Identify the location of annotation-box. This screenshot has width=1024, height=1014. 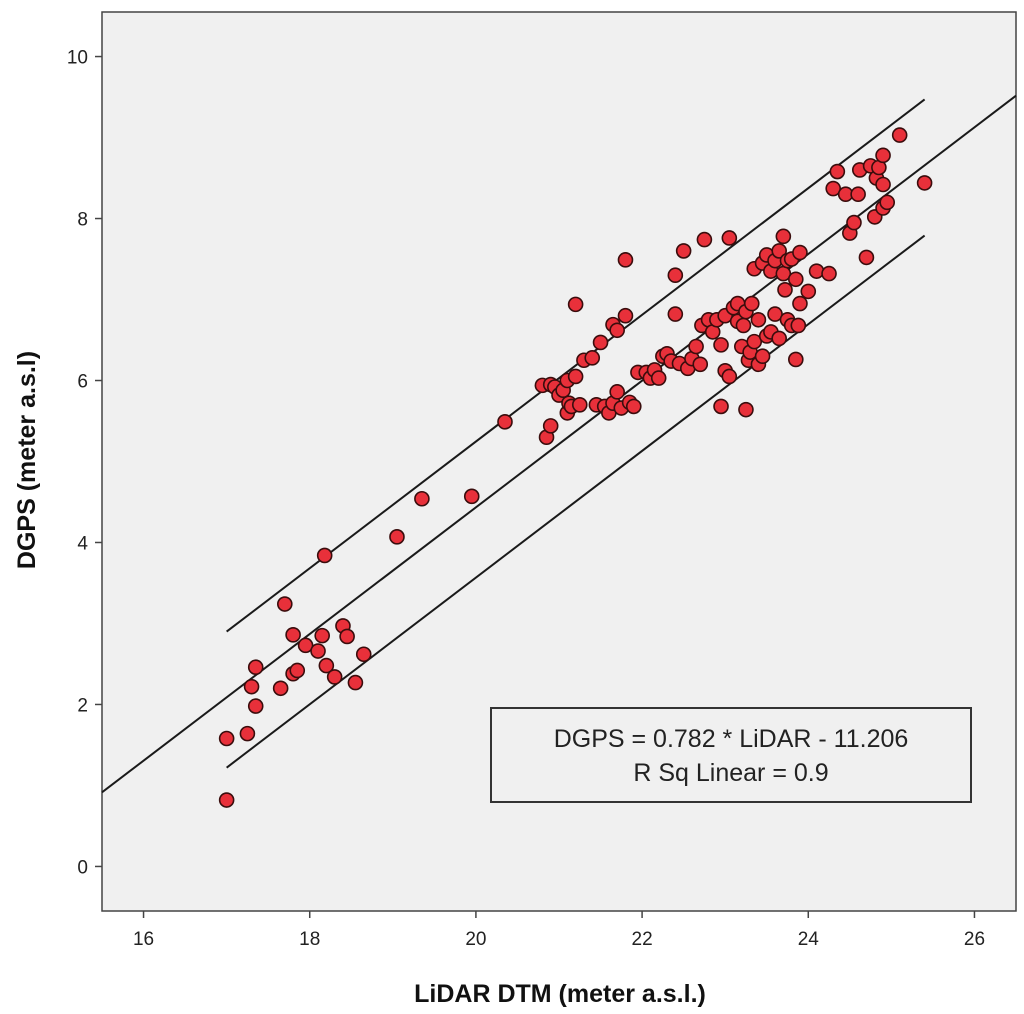
(731, 755).